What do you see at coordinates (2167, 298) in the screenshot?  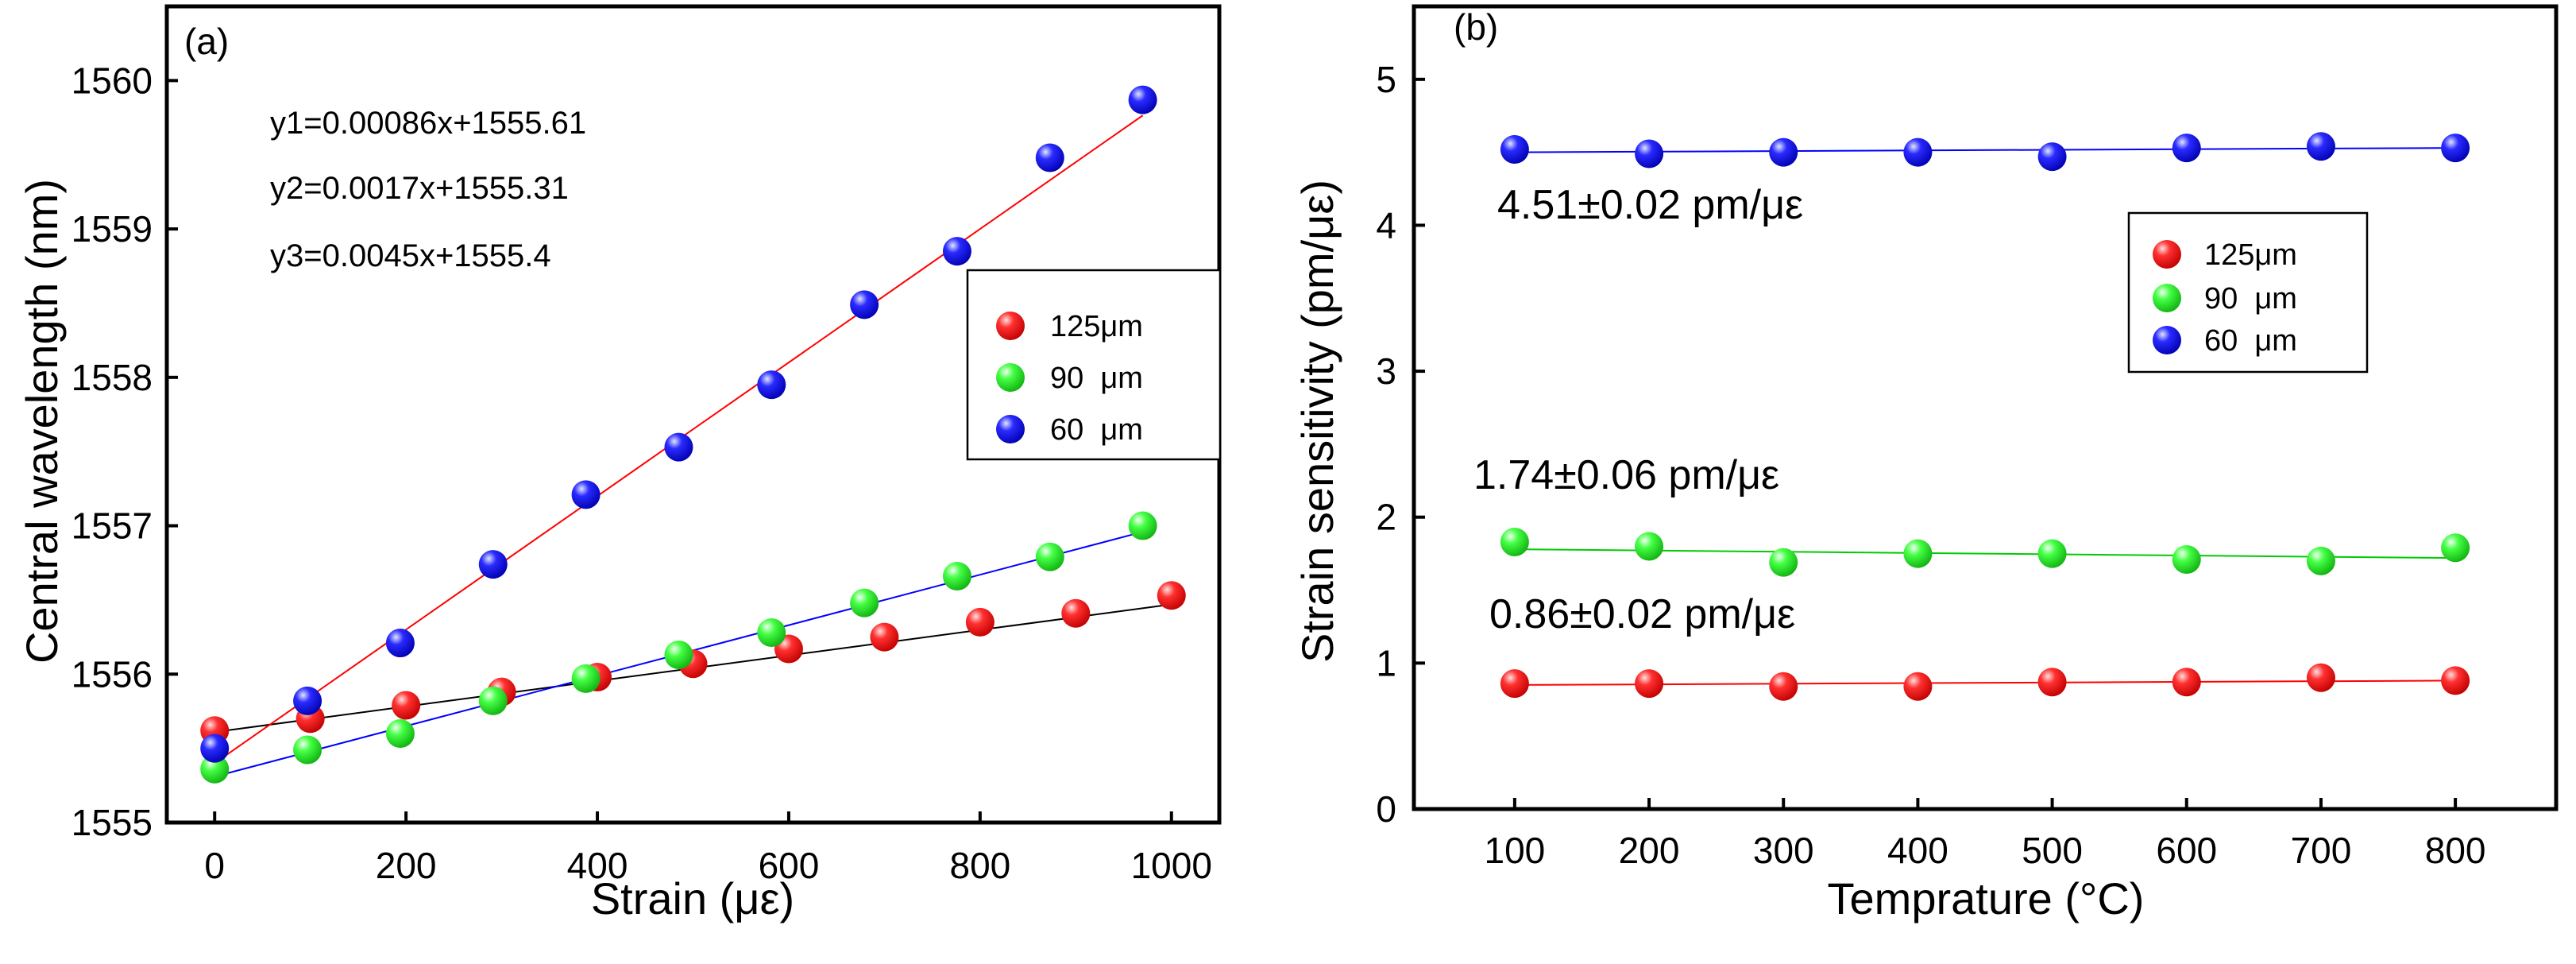 I see `panel-b-legend-marker-90um` at bounding box center [2167, 298].